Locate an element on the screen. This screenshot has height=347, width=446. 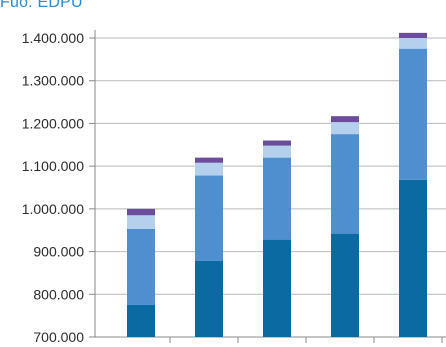
y-tick-label: 800.000 is located at coordinates (58, 294).